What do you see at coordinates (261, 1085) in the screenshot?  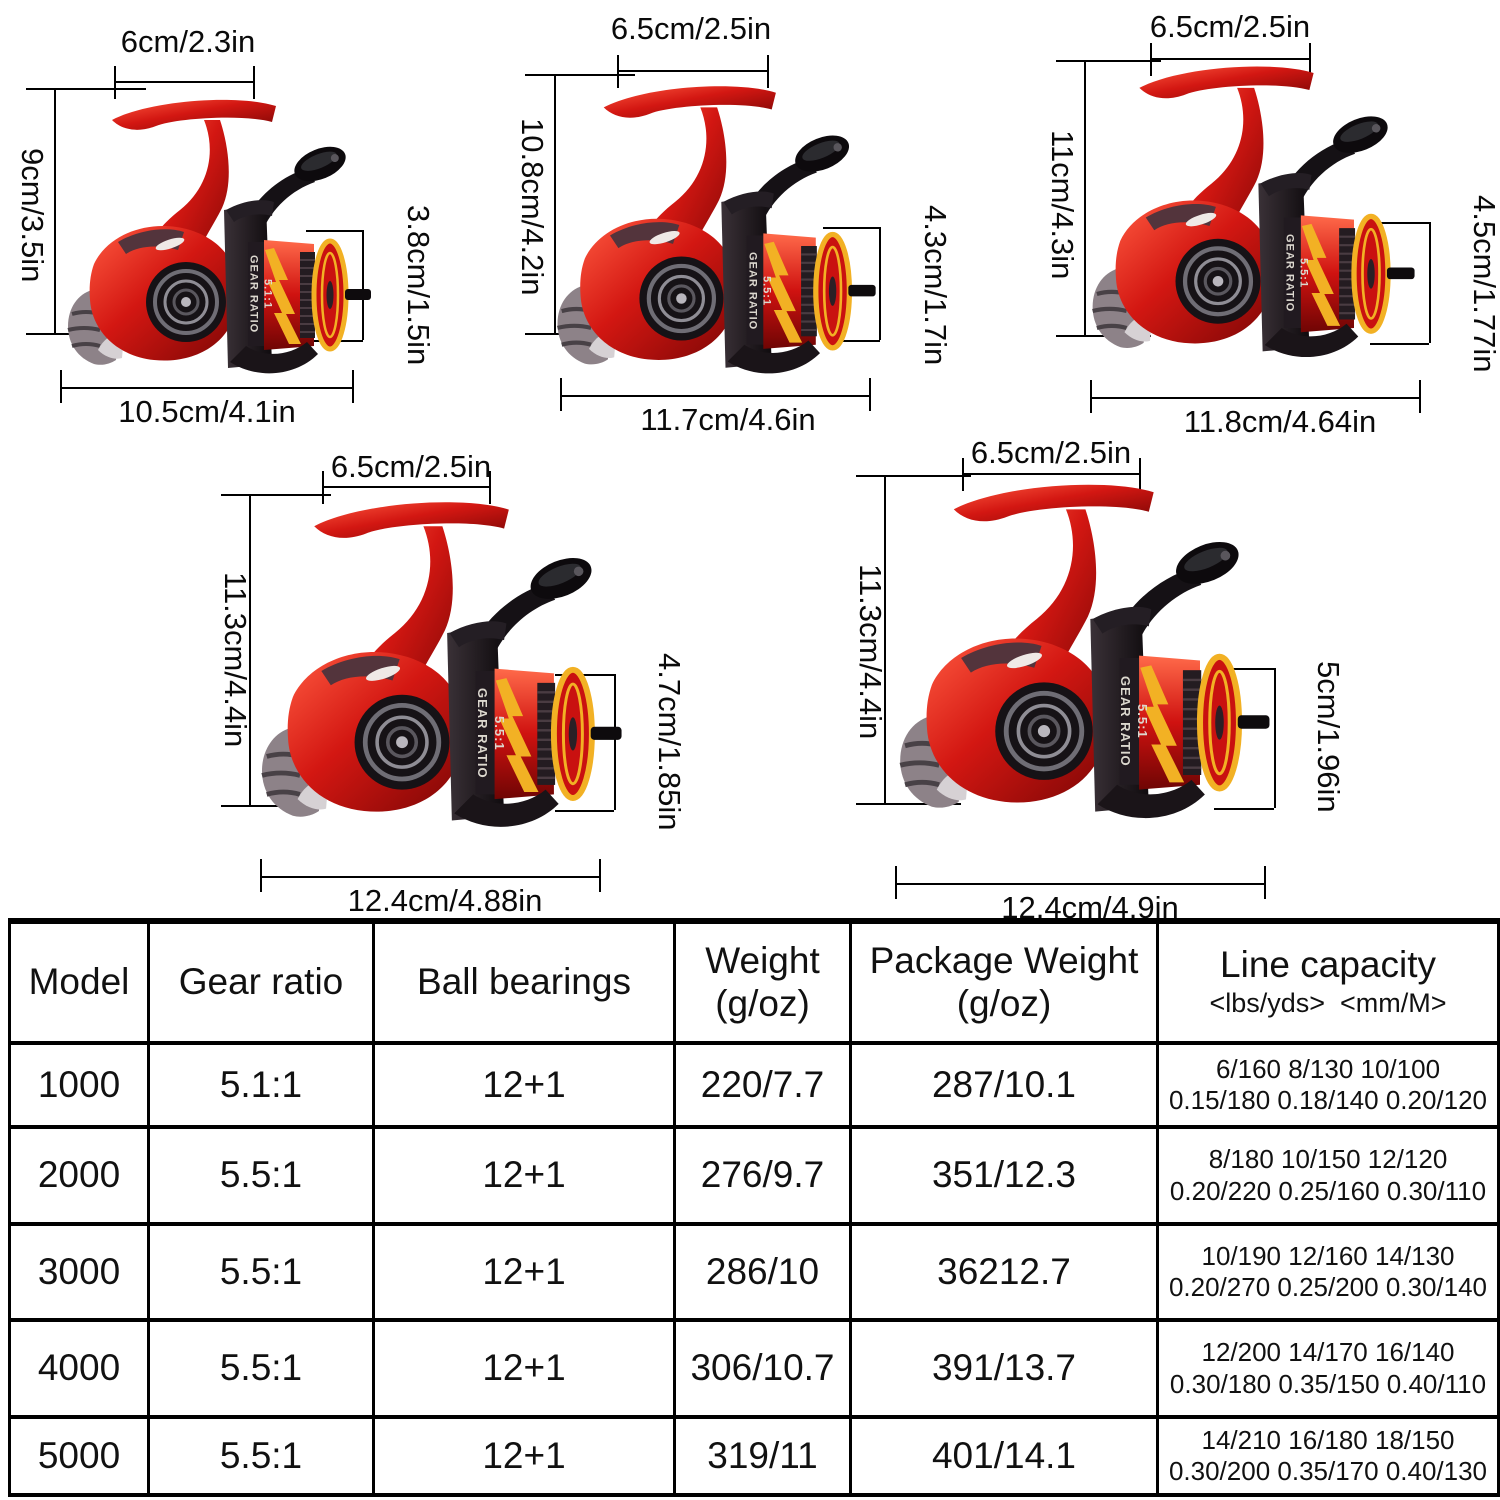 I see `cell-gear-ratio: 5.1:1` at bounding box center [261, 1085].